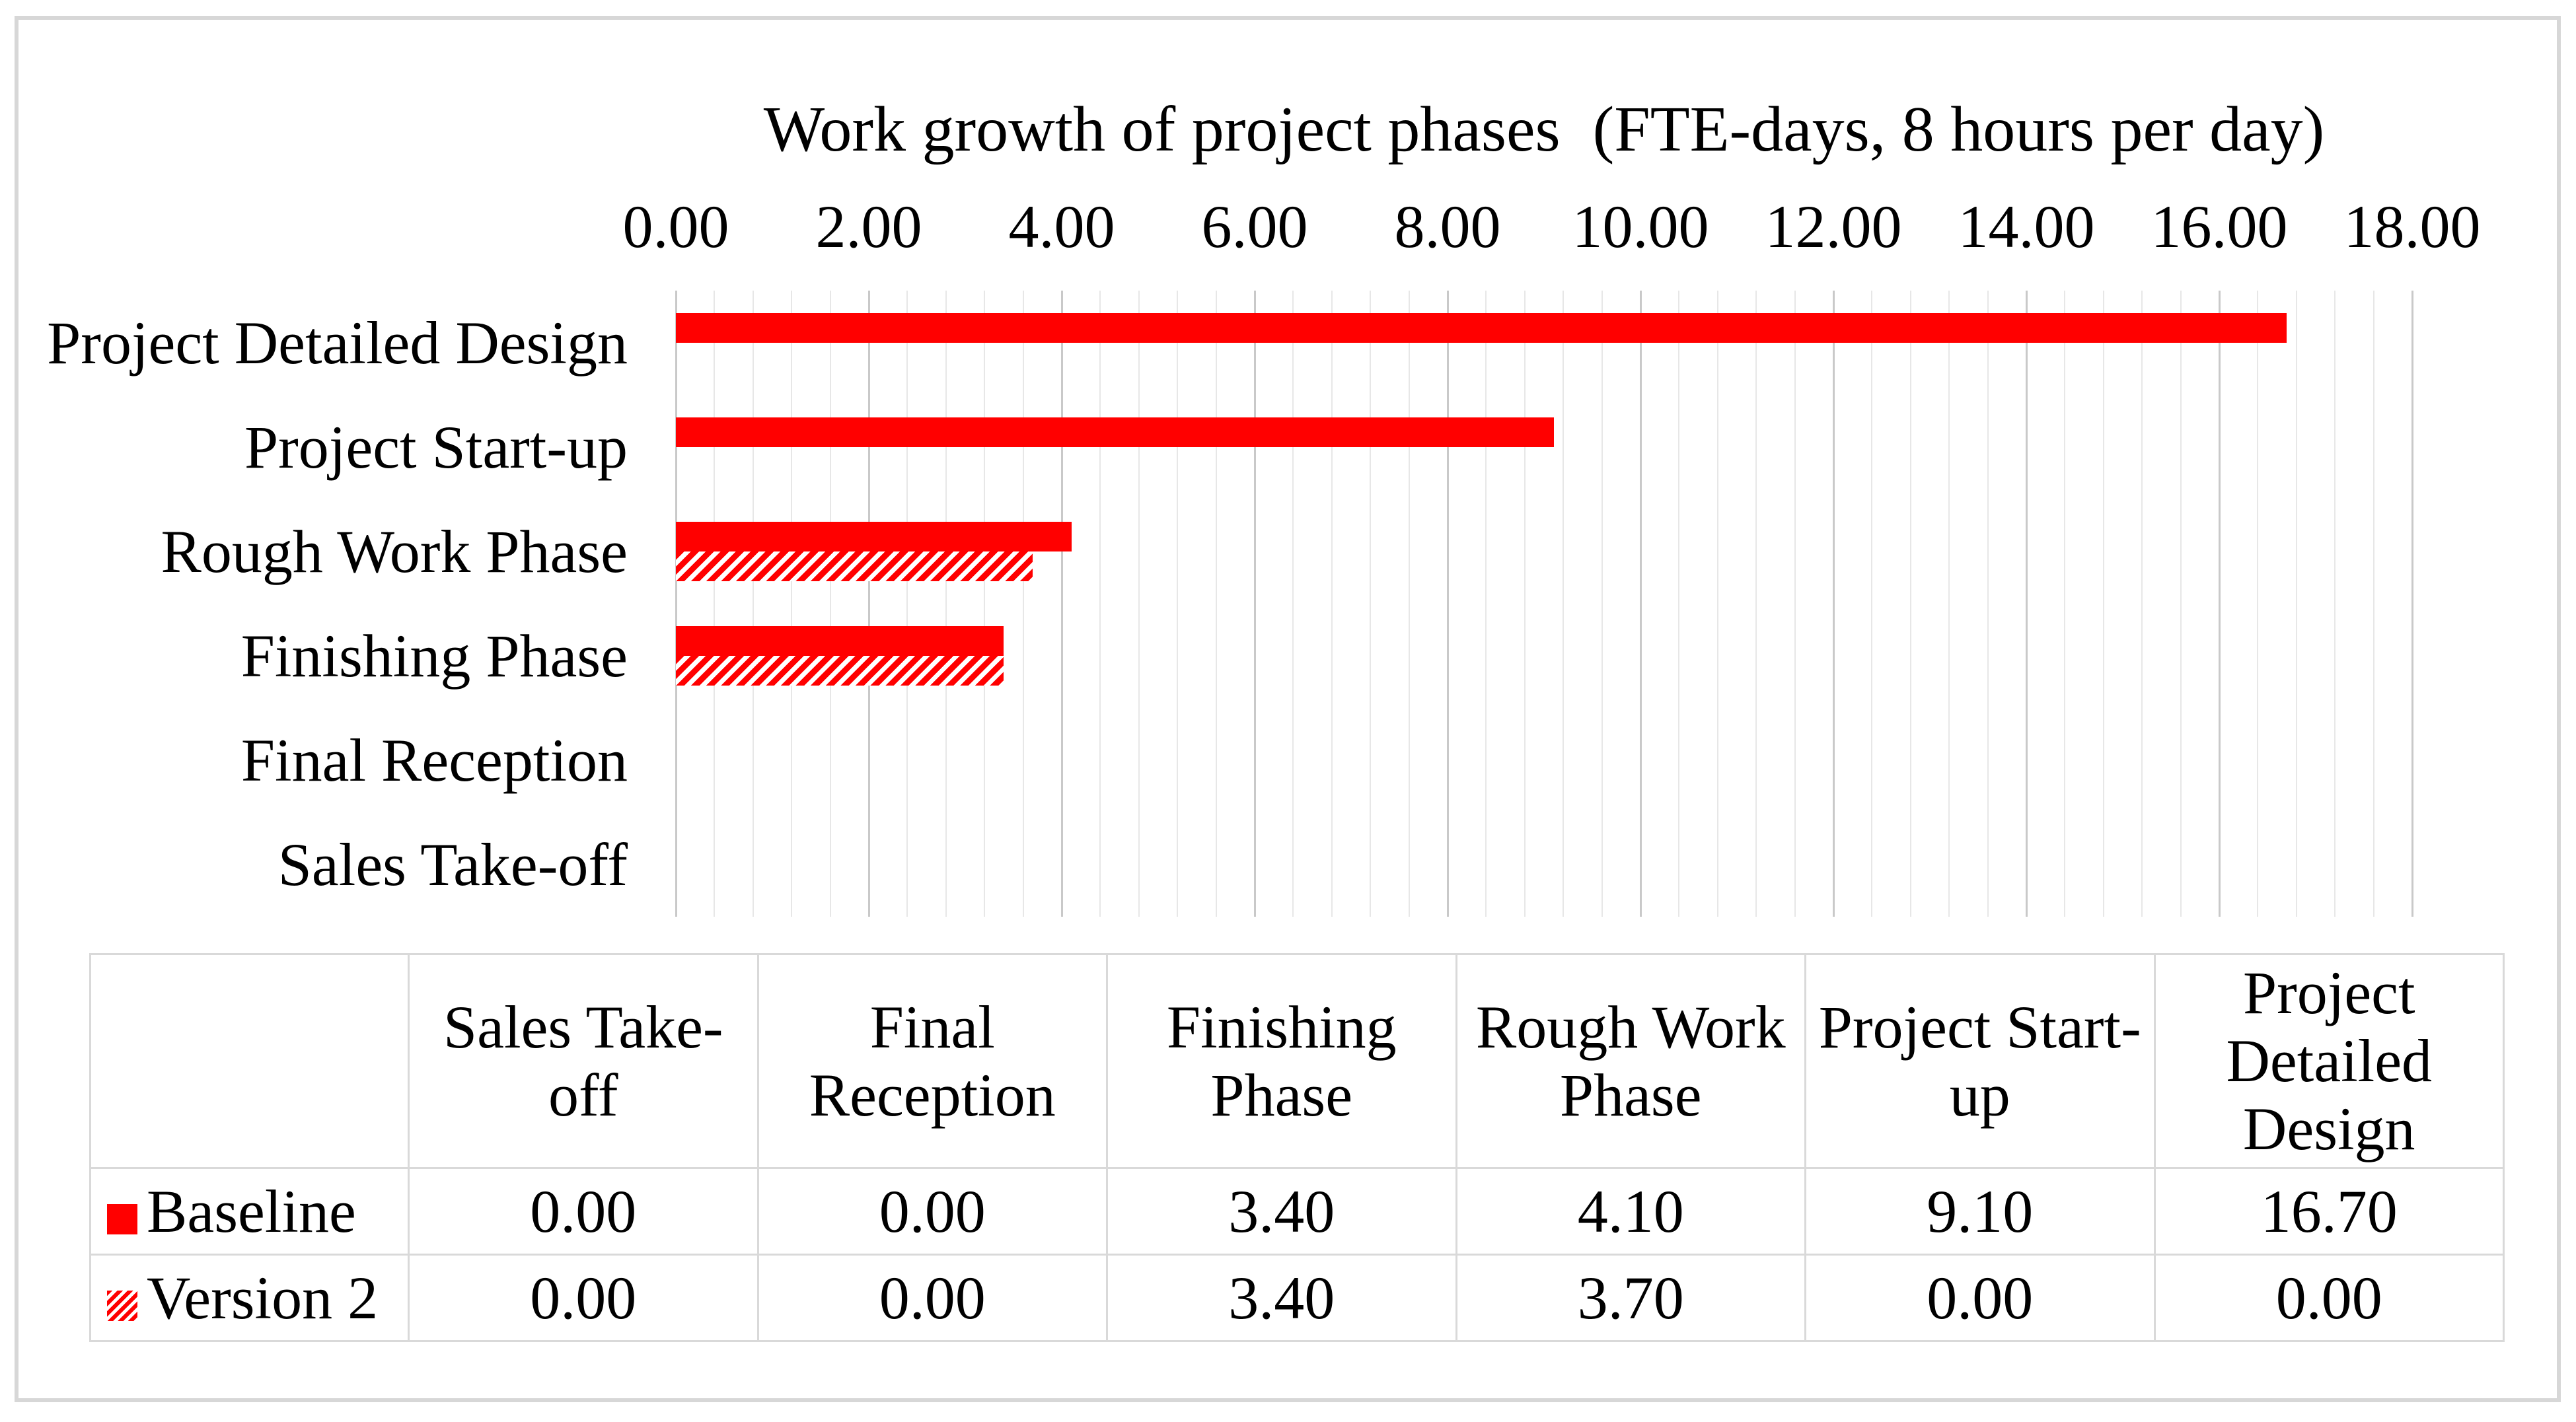 This screenshot has width=2576, height=1422. Describe the element at coordinates (122, 1306) in the screenshot. I see `version-2-hatch-legend-key-icon` at that location.